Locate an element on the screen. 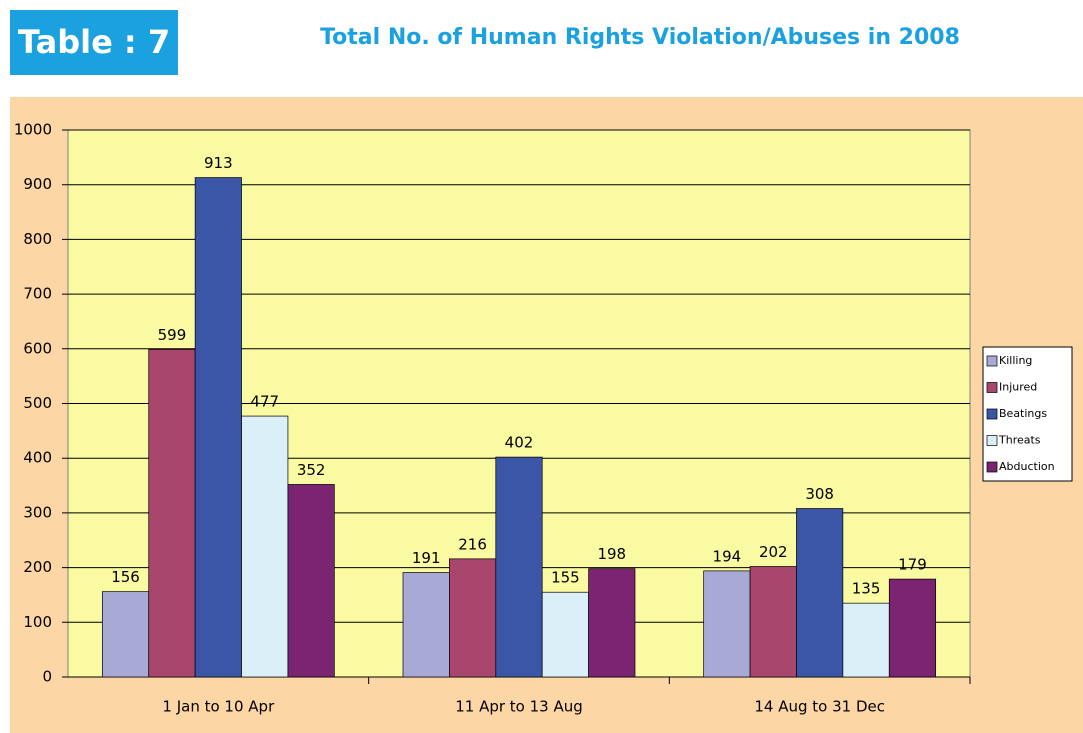  legend-label: Abduction is located at coordinates (1027, 466).